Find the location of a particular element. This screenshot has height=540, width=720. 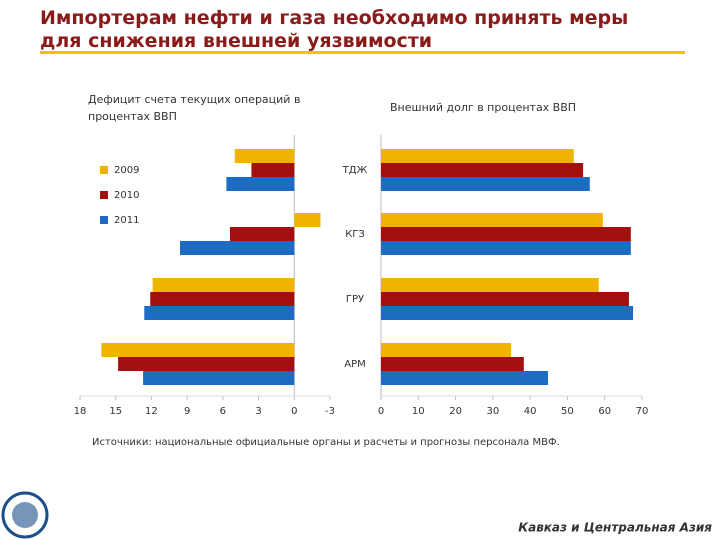

category-label: ГРУ is located at coordinates (355, 299).